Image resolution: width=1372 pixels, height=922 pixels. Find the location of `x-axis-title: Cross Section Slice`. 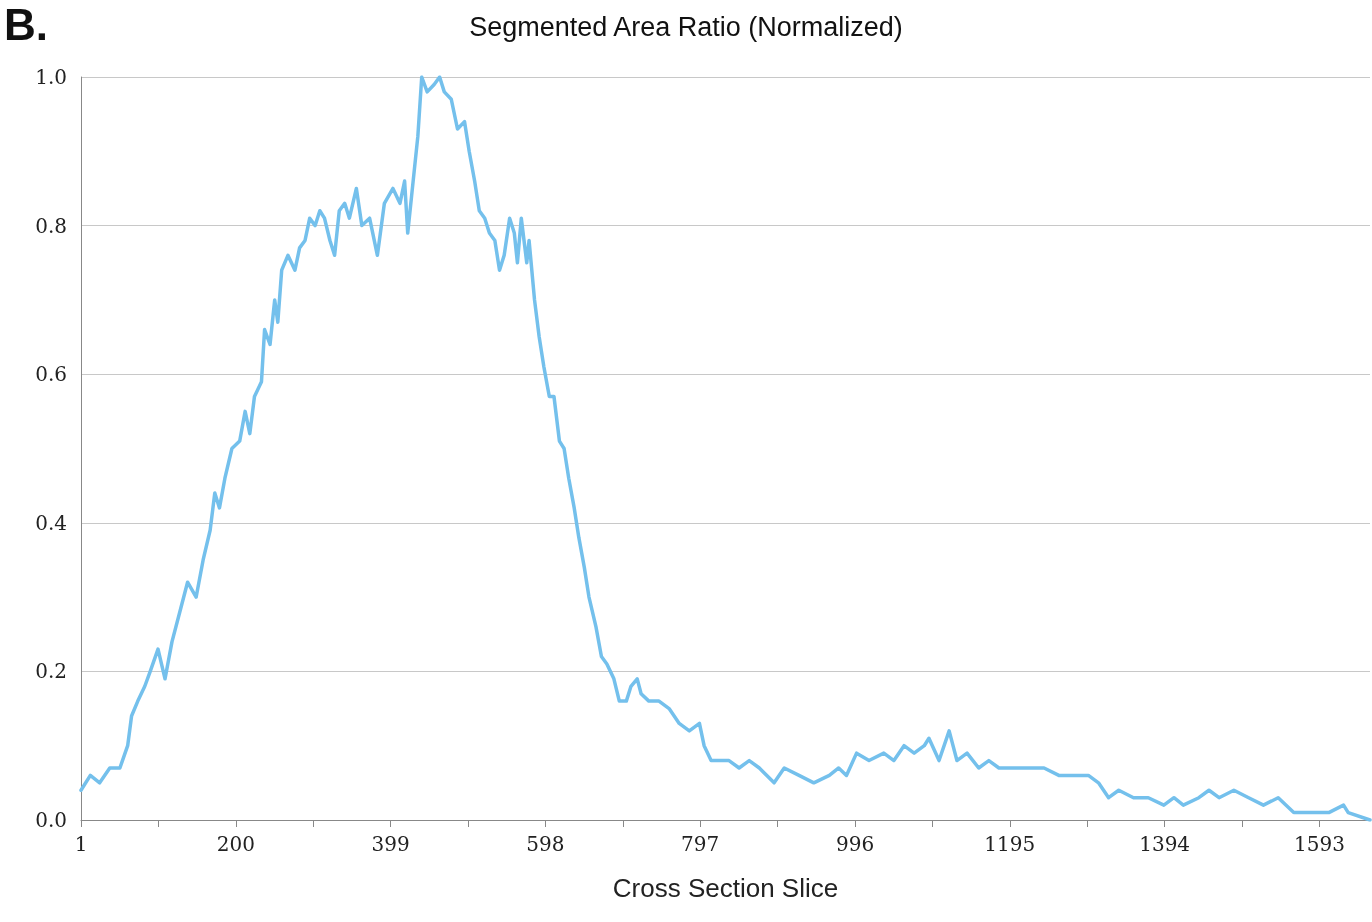

x-axis-title: Cross Section Slice is located at coordinates (725, 888).